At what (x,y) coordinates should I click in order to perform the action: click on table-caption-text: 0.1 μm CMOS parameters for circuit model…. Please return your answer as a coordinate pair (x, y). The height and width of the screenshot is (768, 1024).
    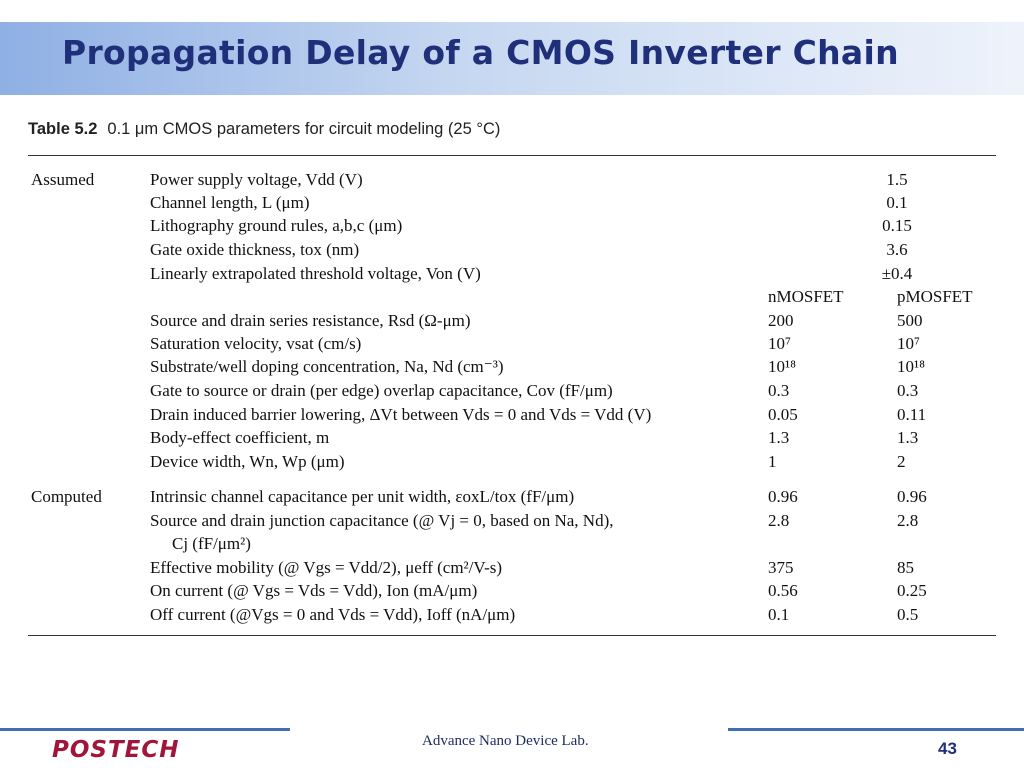
    Looking at the image, I should click on (304, 129).